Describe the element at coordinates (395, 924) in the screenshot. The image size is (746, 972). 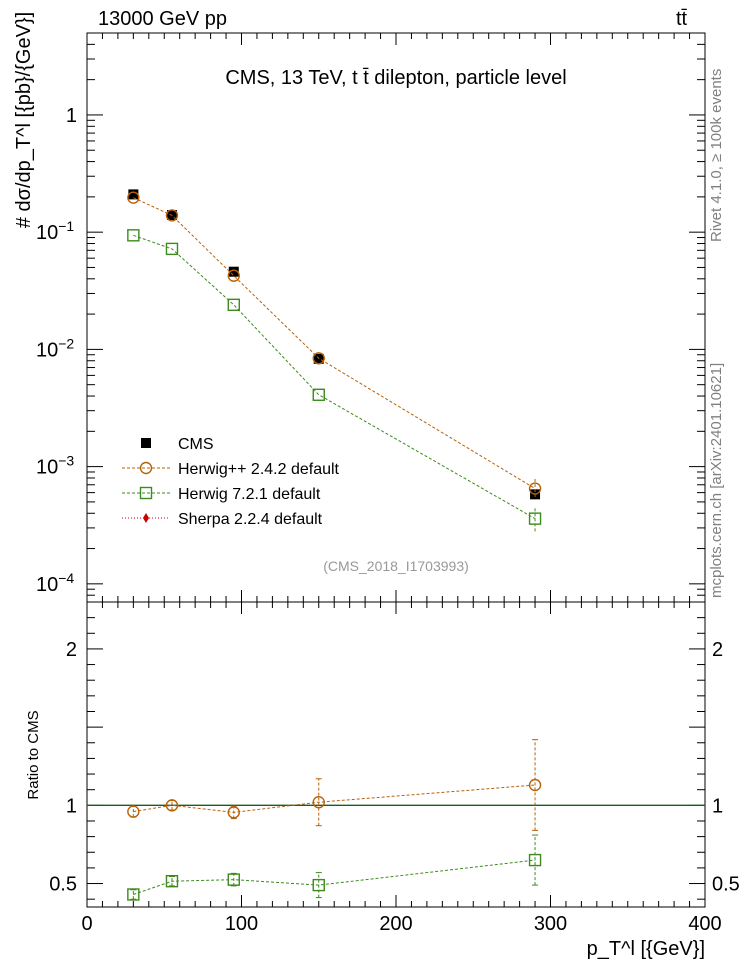
I see `x-tick-label: 200` at that location.